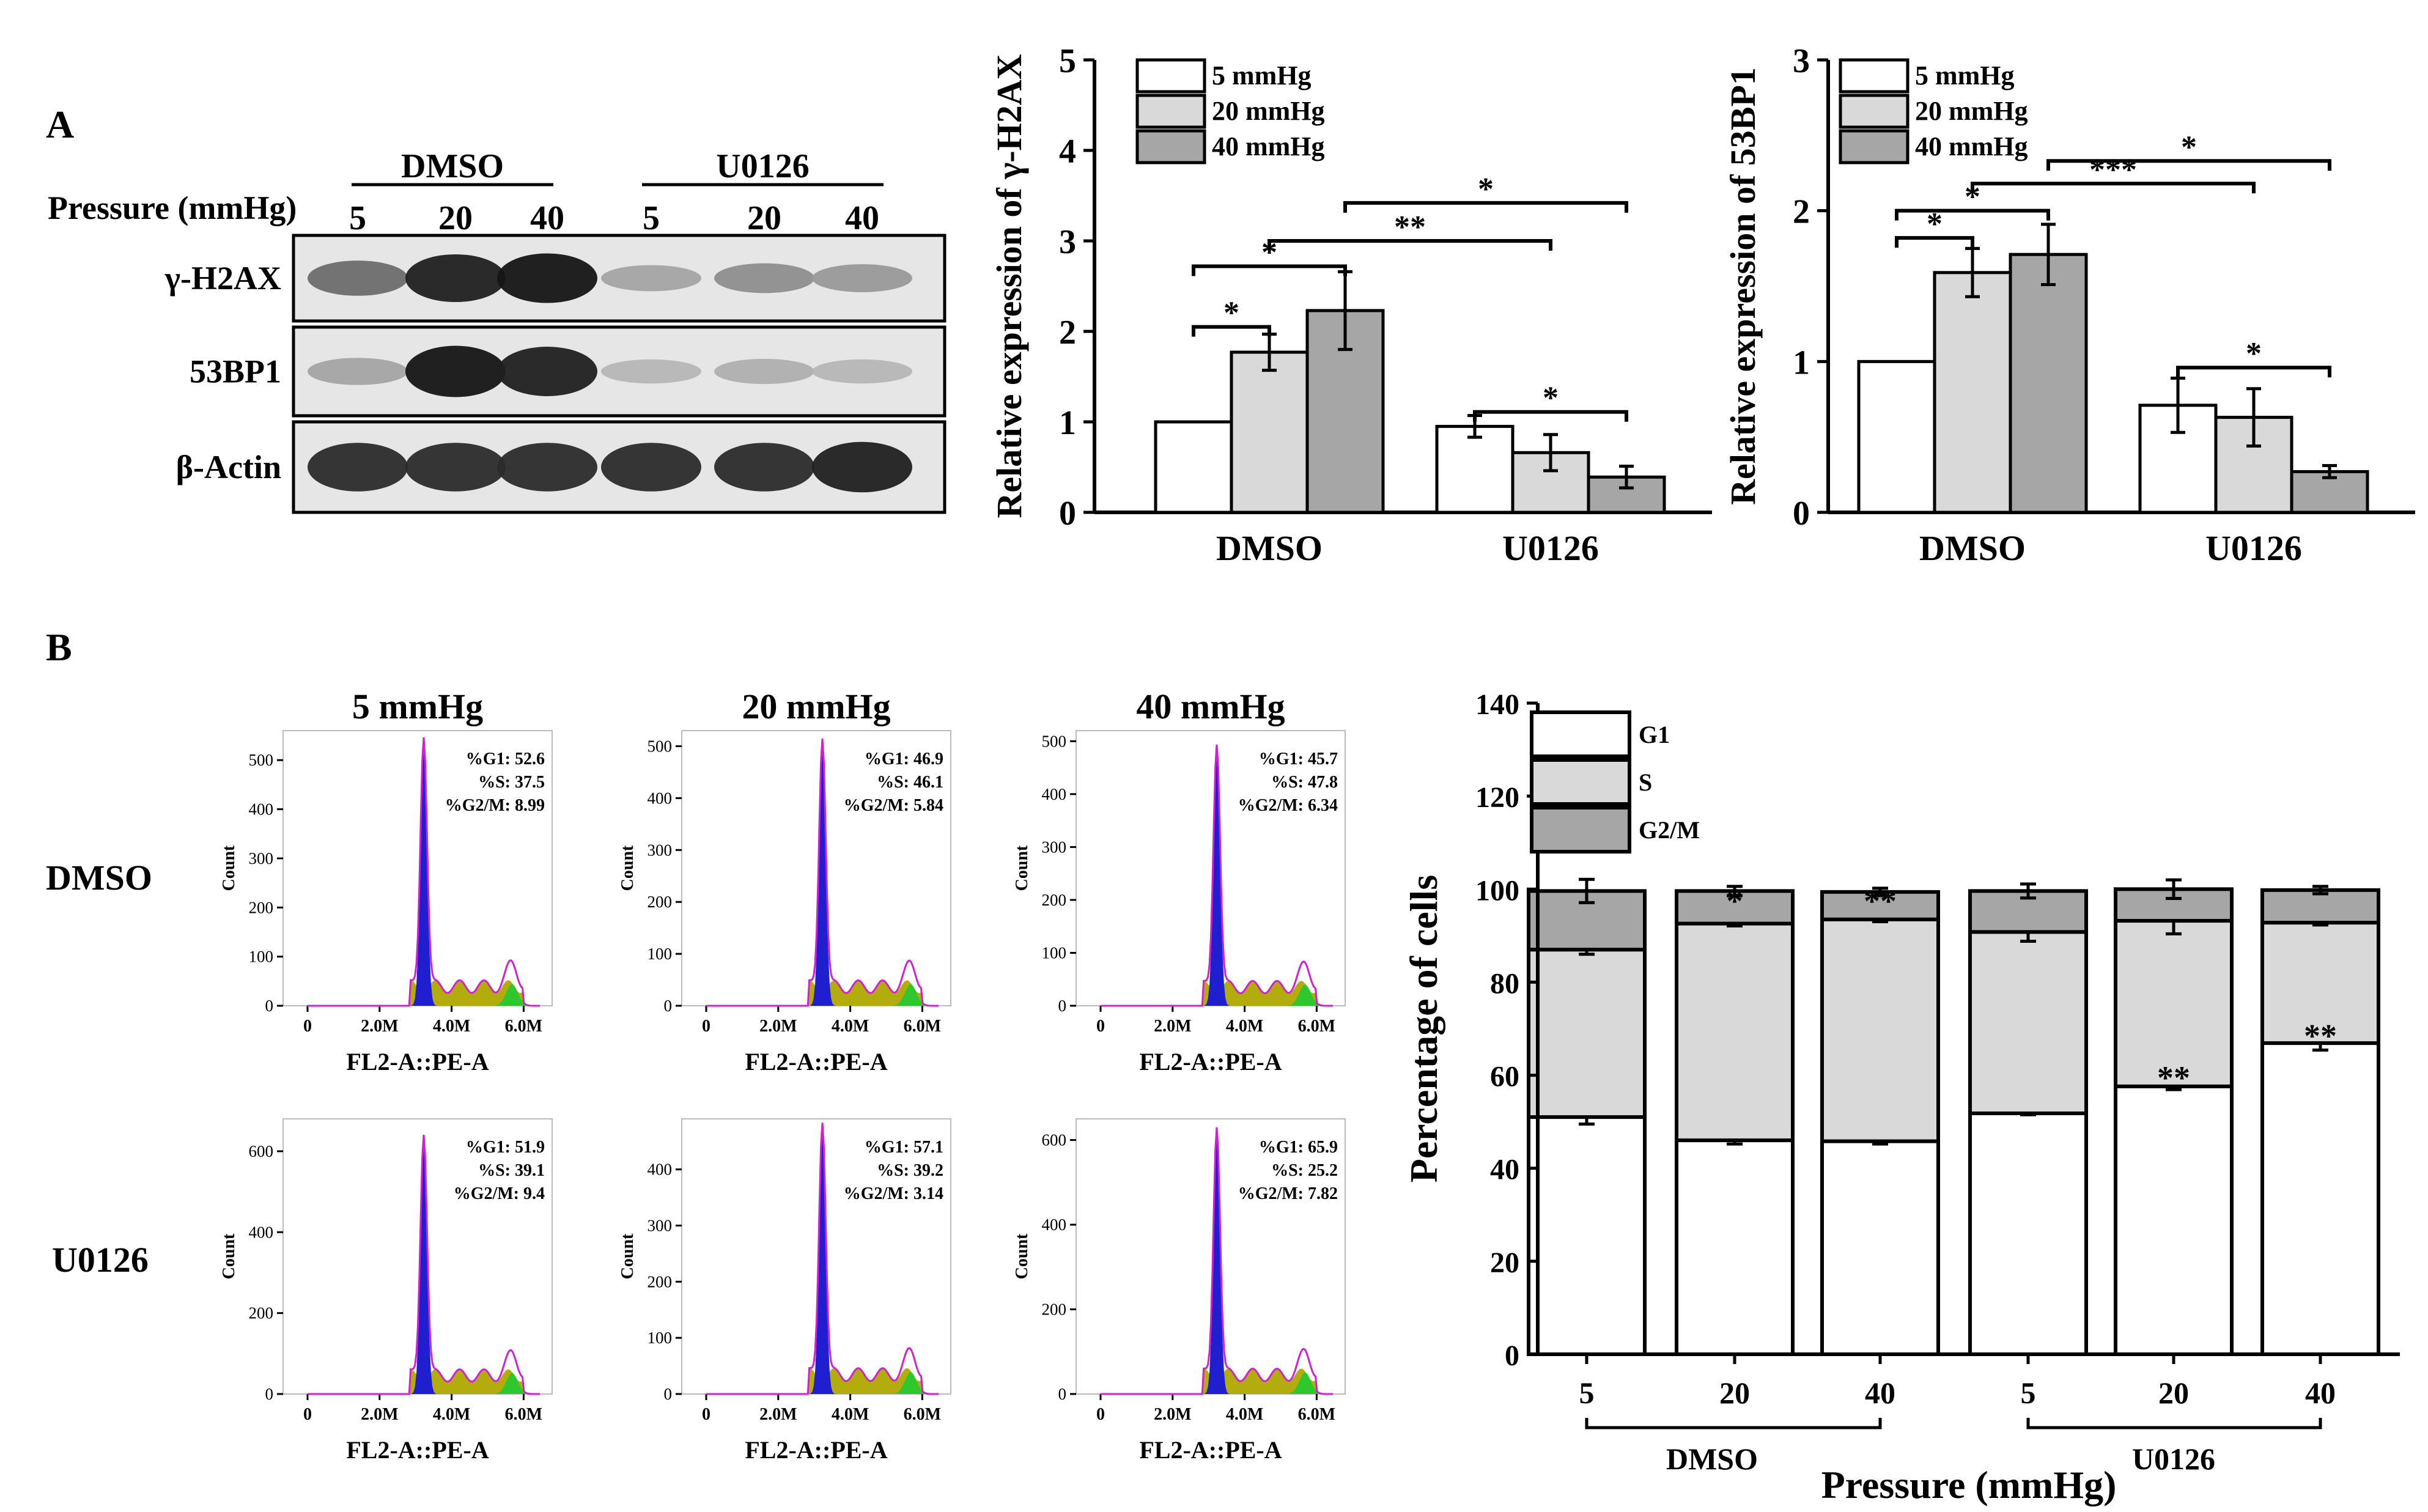  What do you see at coordinates (452, 1414) in the screenshot?
I see `histogram-x-tick-label: 4.0M` at bounding box center [452, 1414].